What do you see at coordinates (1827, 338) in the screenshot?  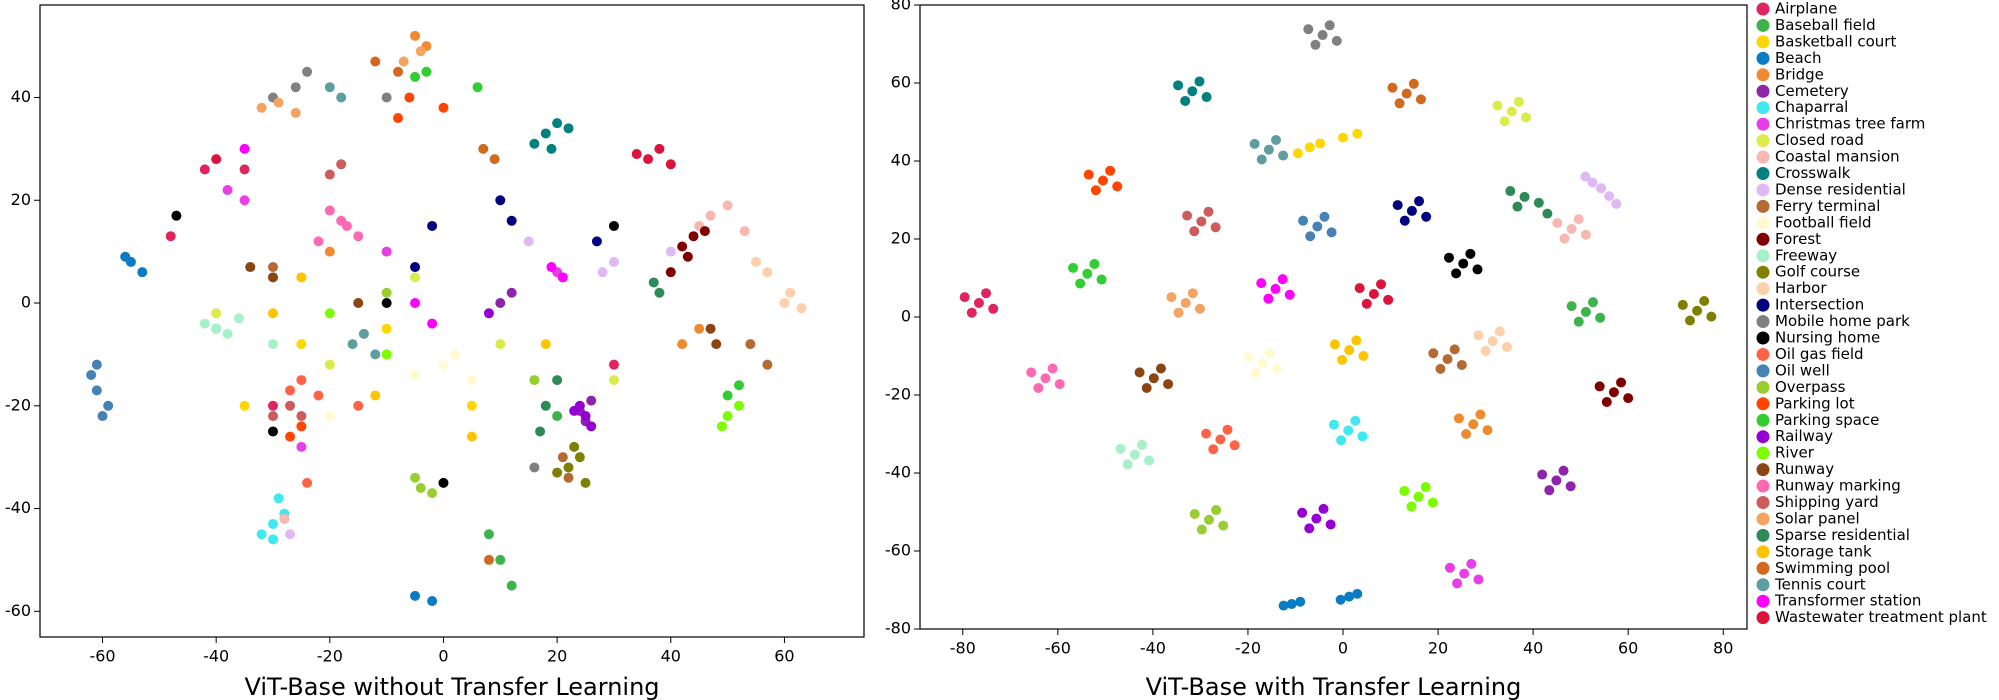 I see `legend-label: Nursing home` at bounding box center [1827, 338].